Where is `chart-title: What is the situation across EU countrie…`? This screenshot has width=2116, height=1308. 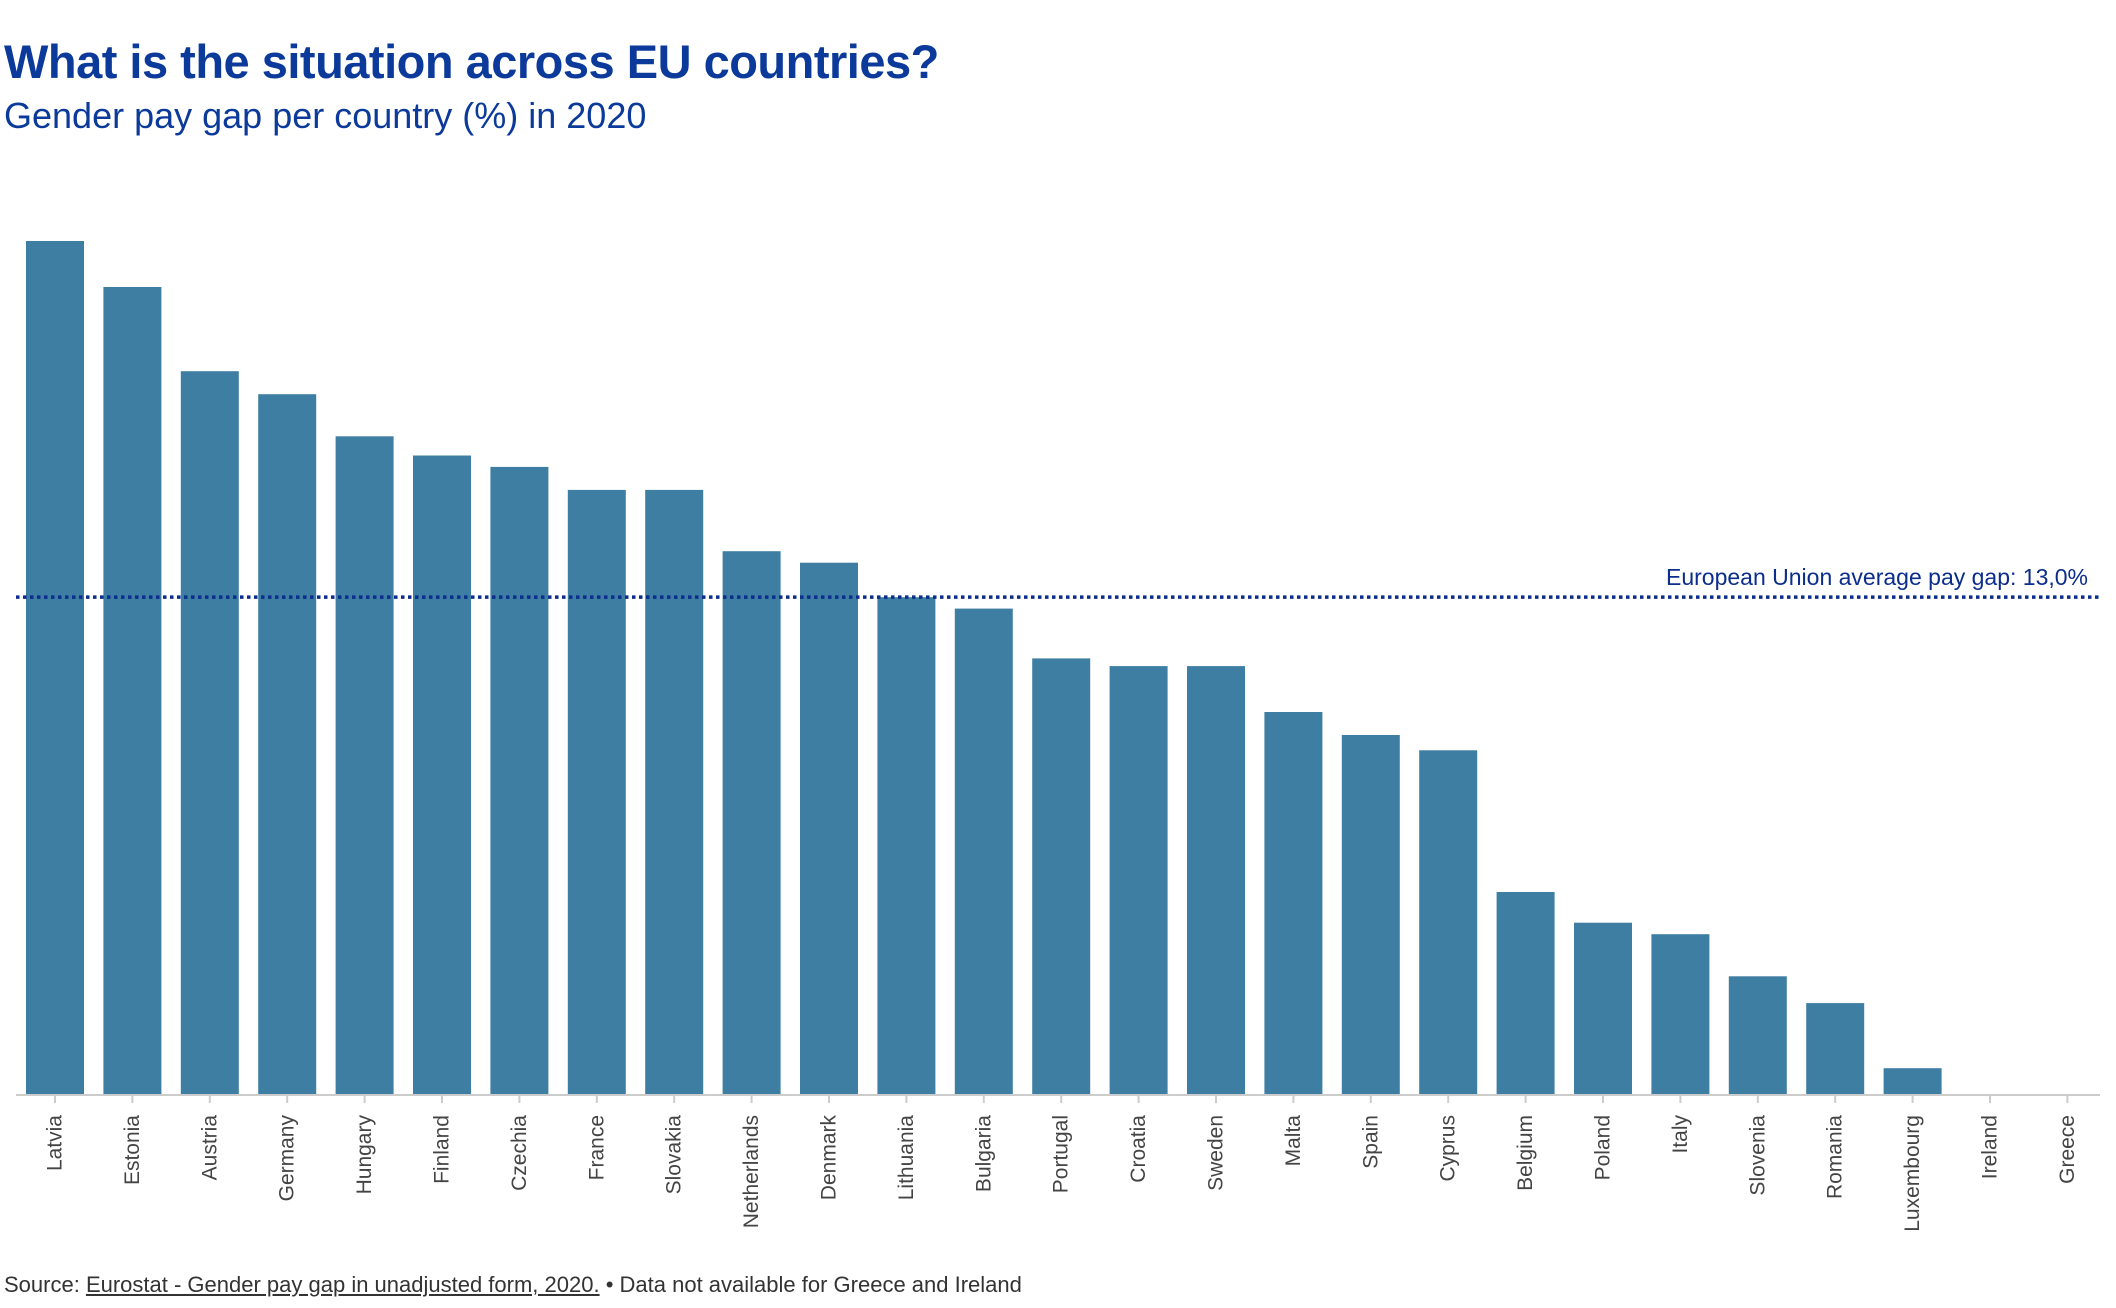
chart-title: What is the situation across EU countrie… is located at coordinates (471, 61).